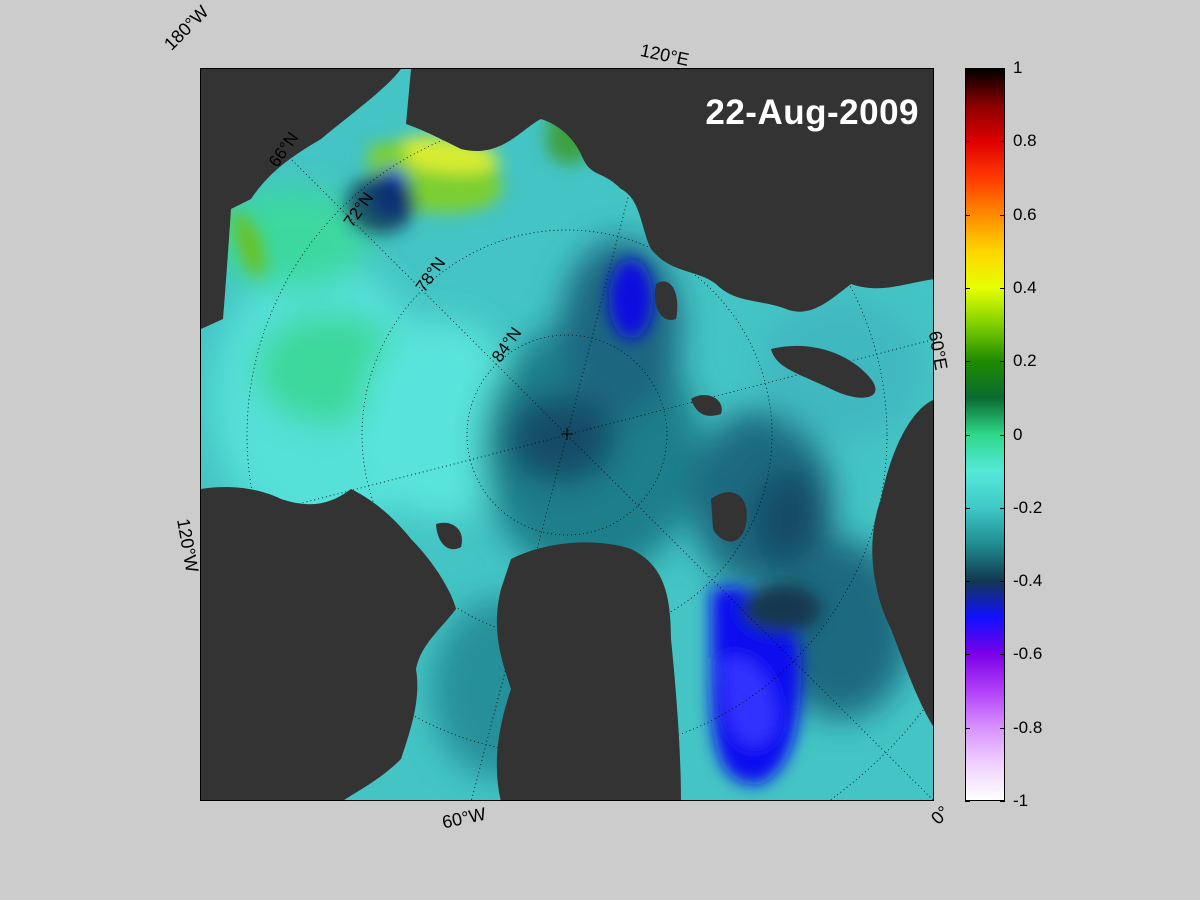 This screenshot has height=900, width=1200. Describe the element at coordinates (186, 28) in the screenshot. I see `lon-label-180w: 180°W` at that location.